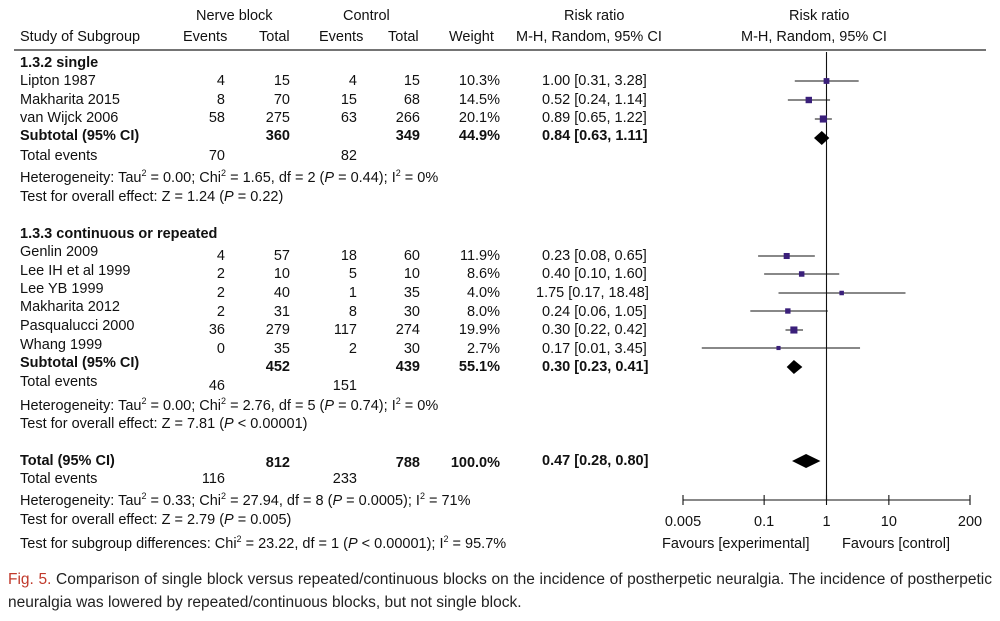  What do you see at coordinates (344, 479) in the screenshot?
I see `total-events2: 233` at bounding box center [344, 479].